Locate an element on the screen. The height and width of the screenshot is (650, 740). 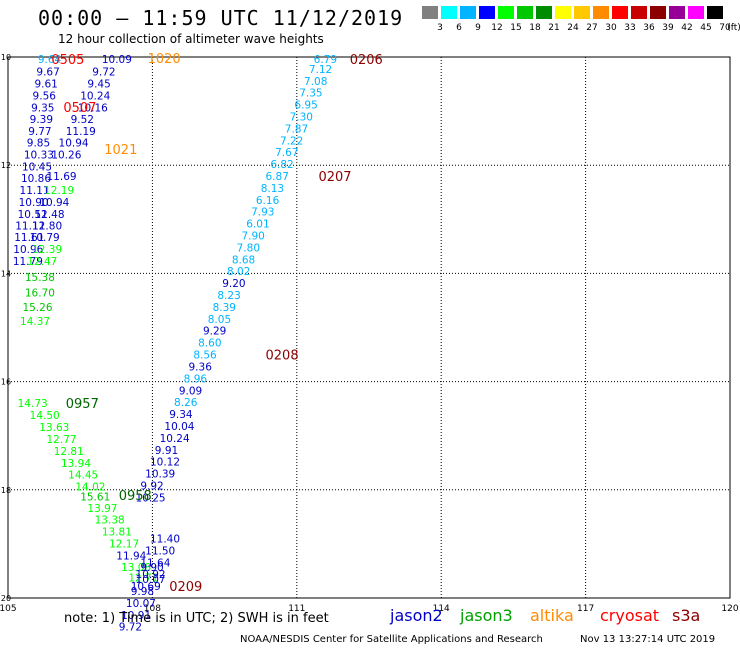
wave-height-label: 11.94 is located at coordinates (131, 556).